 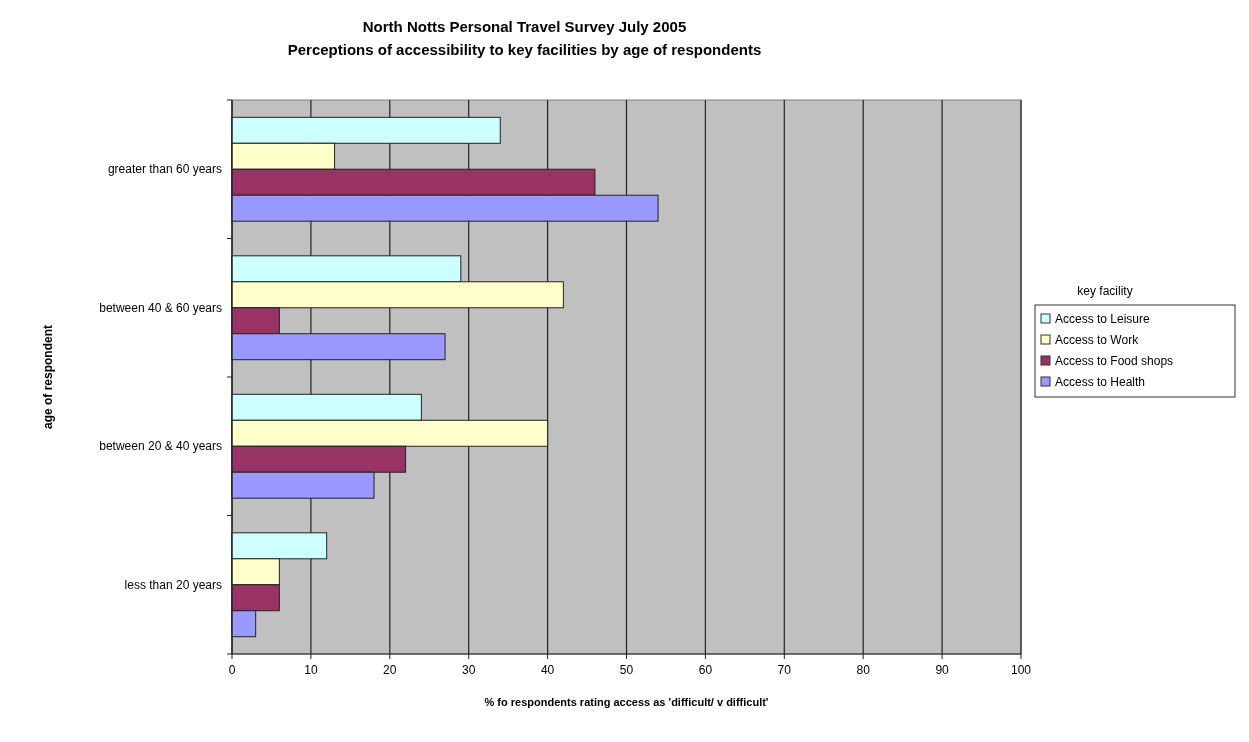 What do you see at coordinates (1103, 319) in the screenshot?
I see `legend-label: Access to Leisure` at bounding box center [1103, 319].